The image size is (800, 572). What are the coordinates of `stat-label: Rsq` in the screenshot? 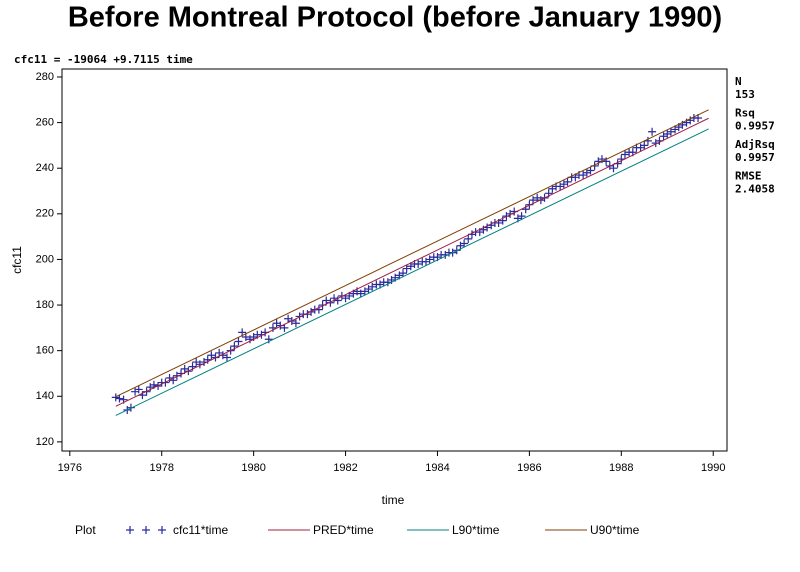 It's located at (745, 113).